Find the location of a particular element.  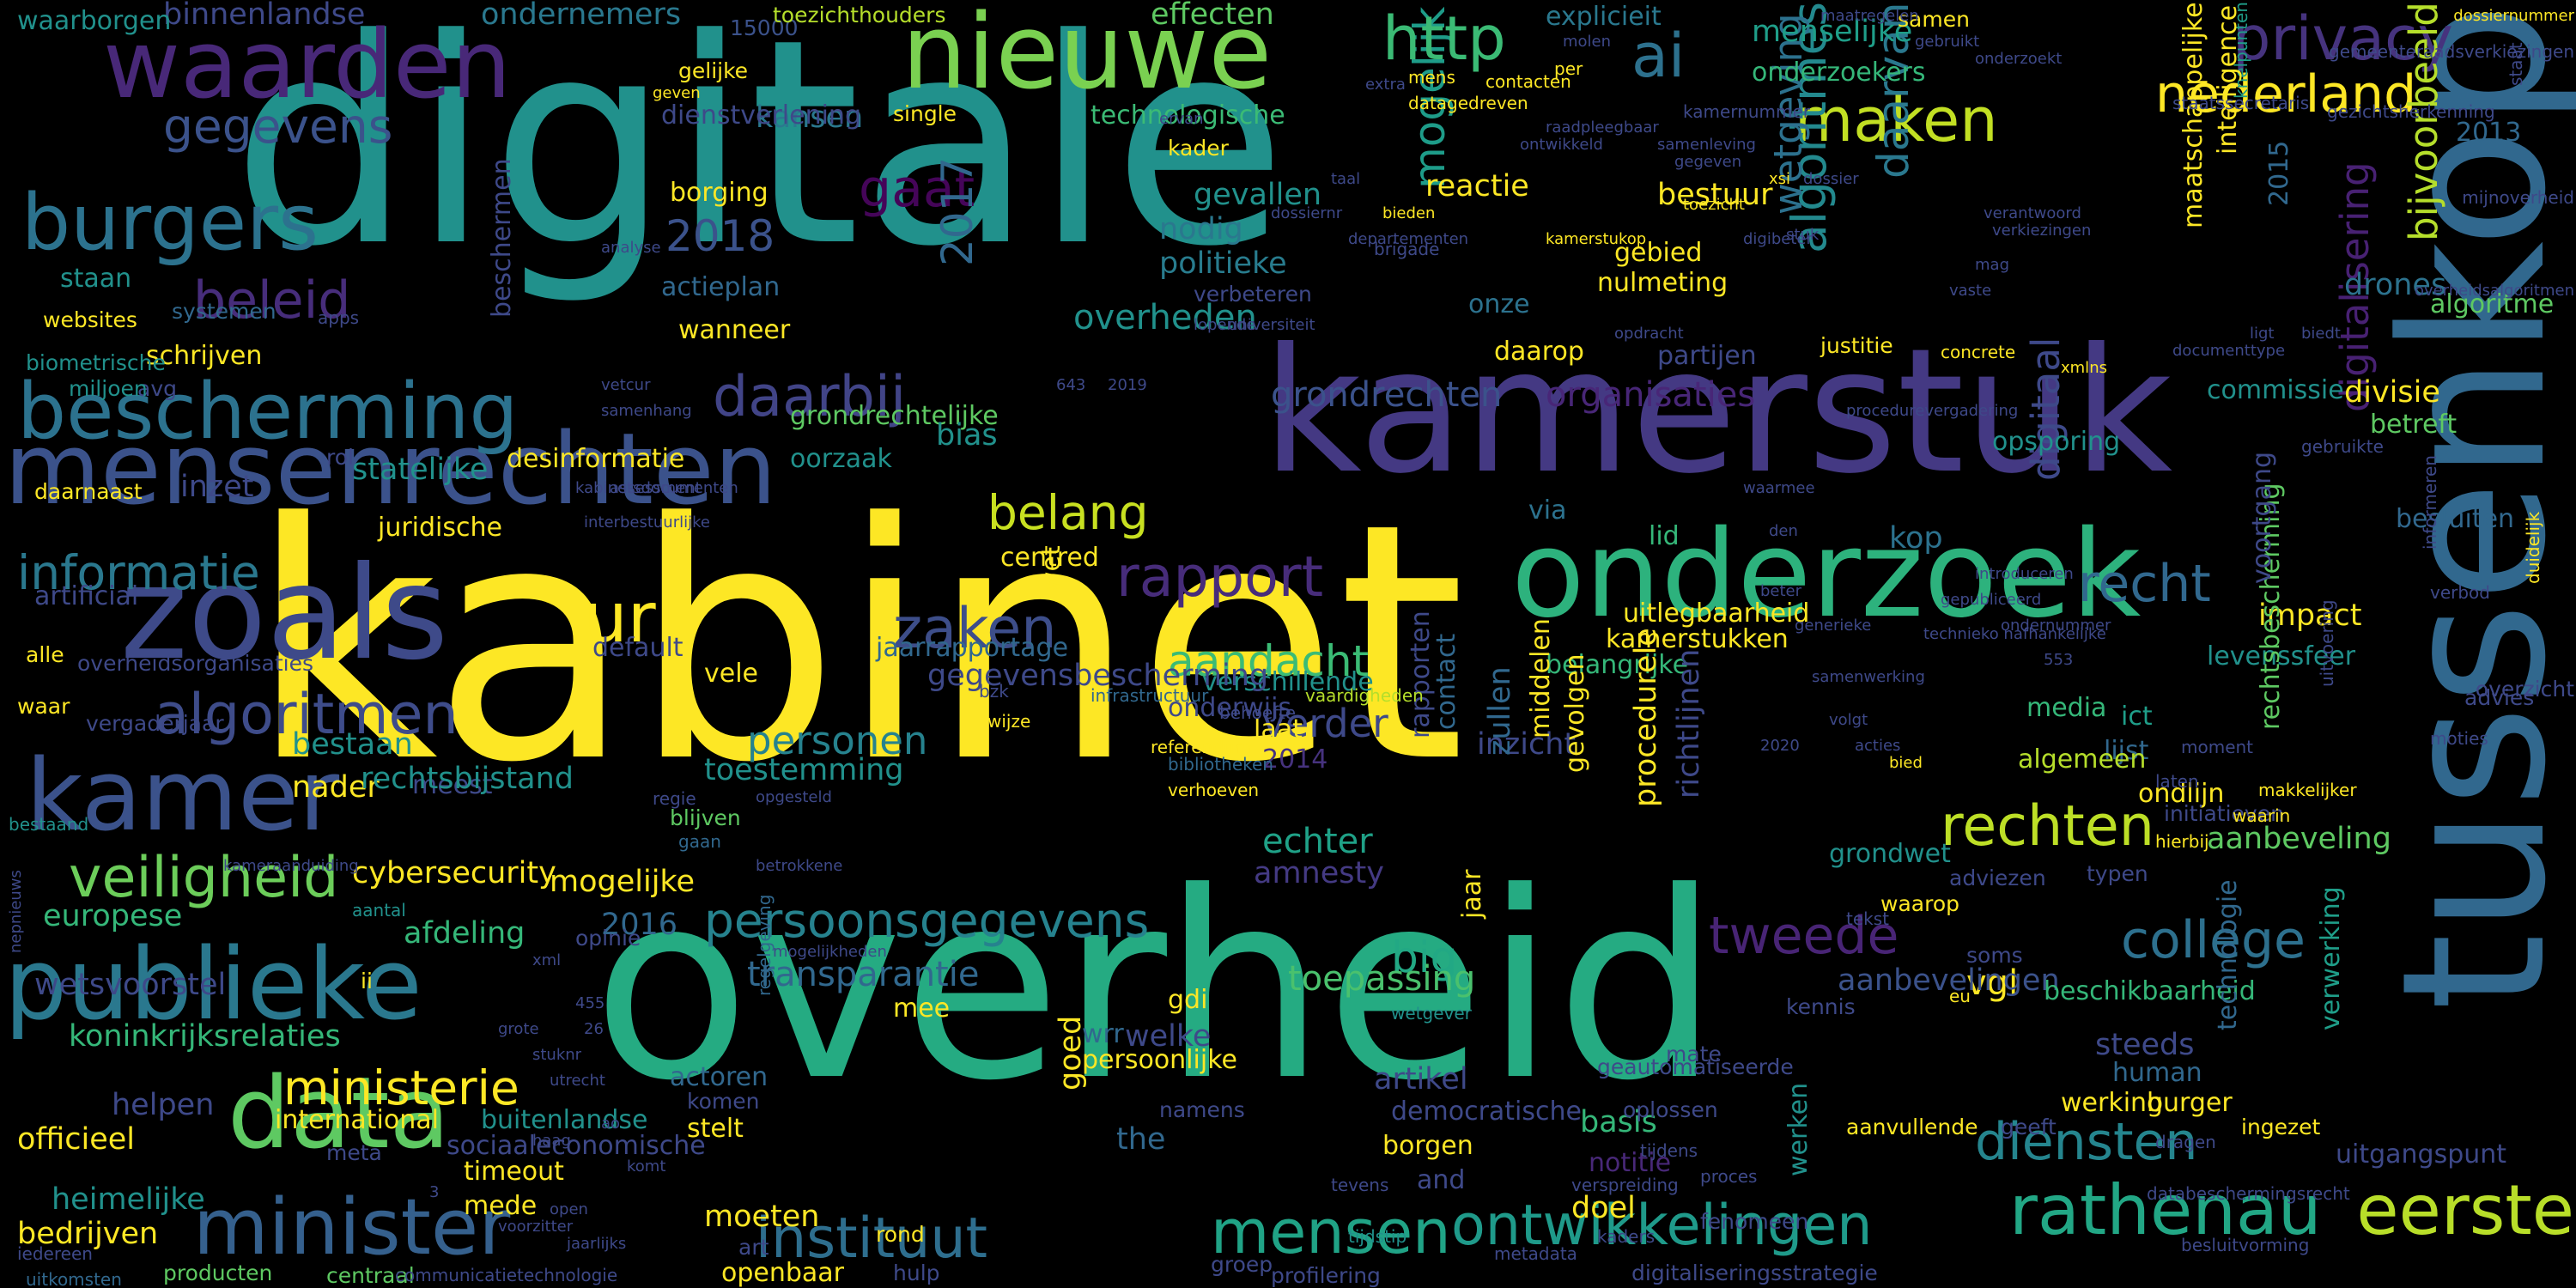

cloud-word: aandacht is located at coordinates (1269, 661).